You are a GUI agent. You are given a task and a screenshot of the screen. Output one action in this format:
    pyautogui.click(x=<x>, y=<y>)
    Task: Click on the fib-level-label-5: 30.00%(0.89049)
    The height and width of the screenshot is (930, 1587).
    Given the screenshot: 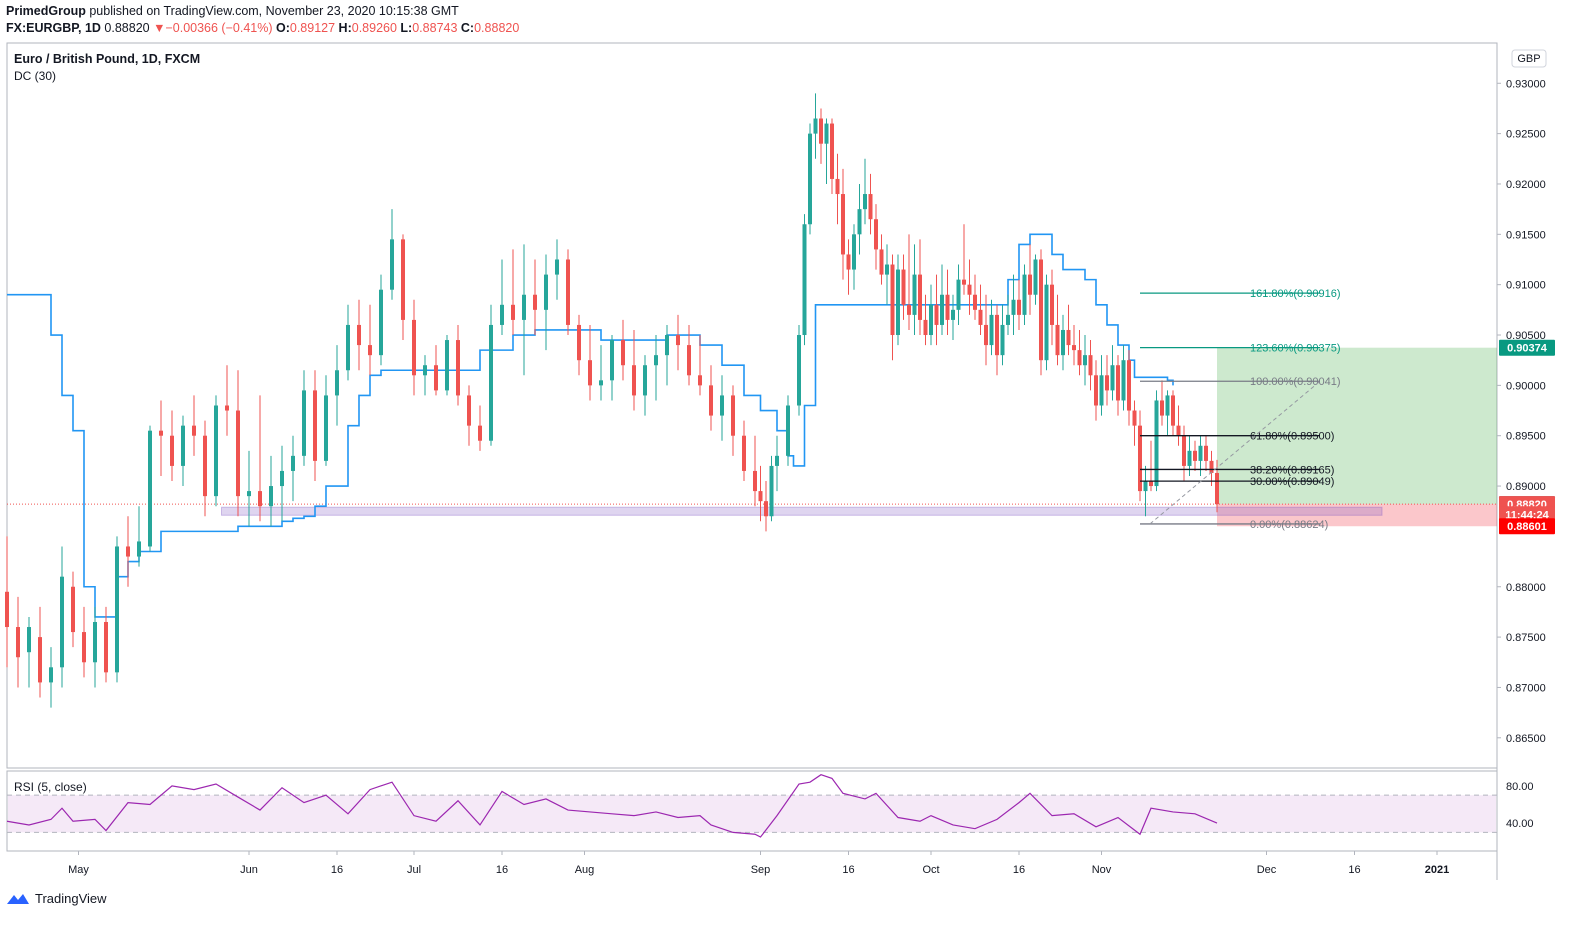 What is the action you would take?
    pyautogui.click(x=1292, y=482)
    